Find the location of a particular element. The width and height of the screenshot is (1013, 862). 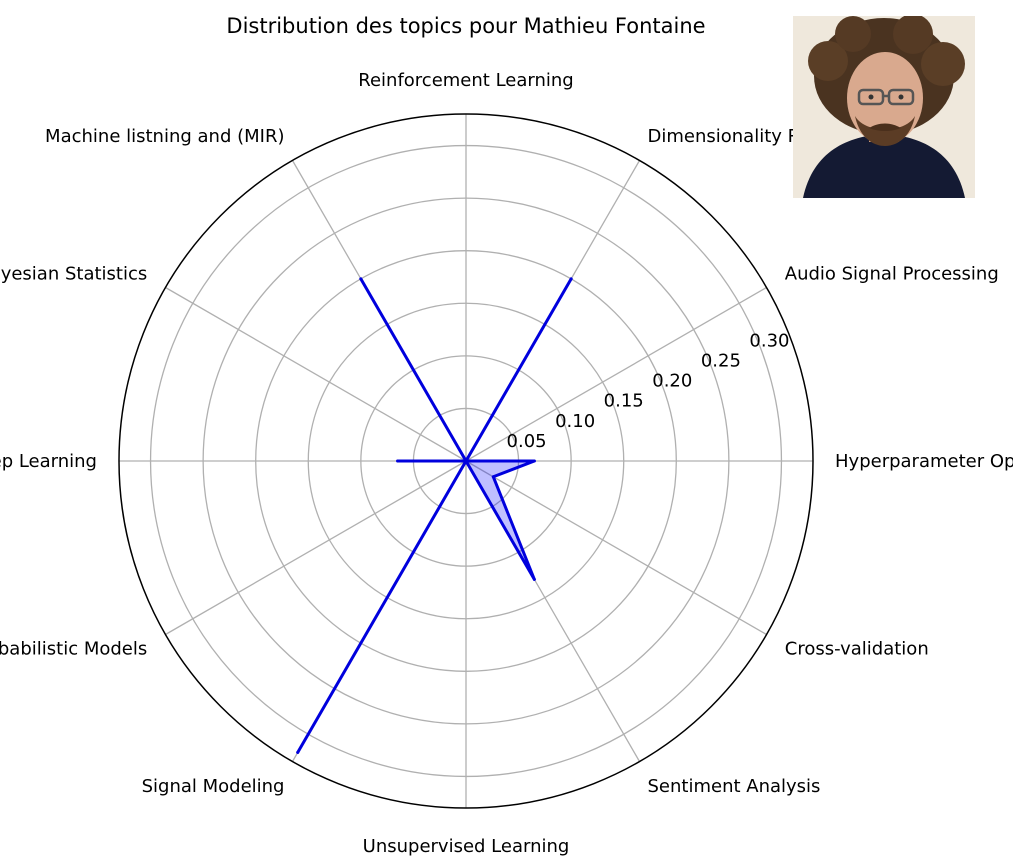

category-label-1: Audio Signal Processing is located at coordinates (892, 274).